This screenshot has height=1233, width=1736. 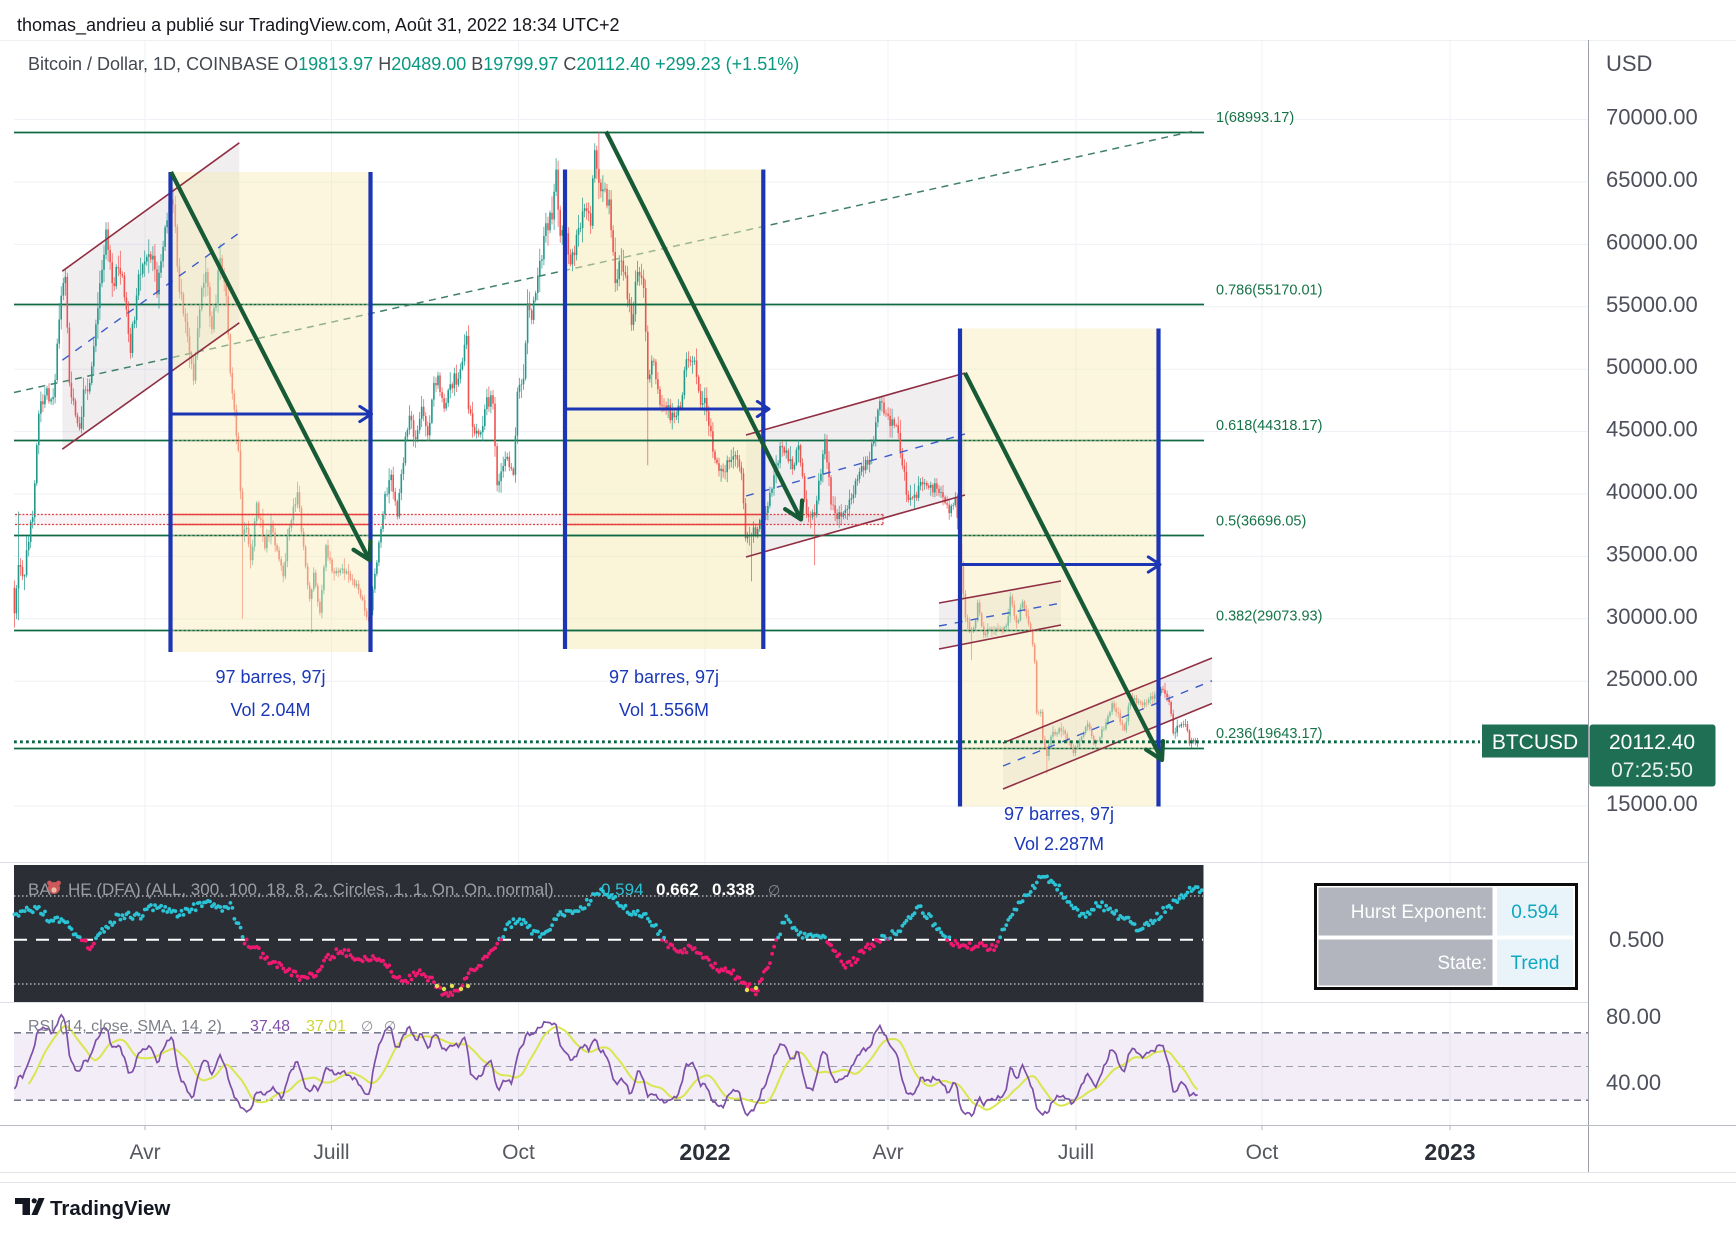 I want to click on svg-text: 0.236(19643.17), so click(x=1269, y=734).